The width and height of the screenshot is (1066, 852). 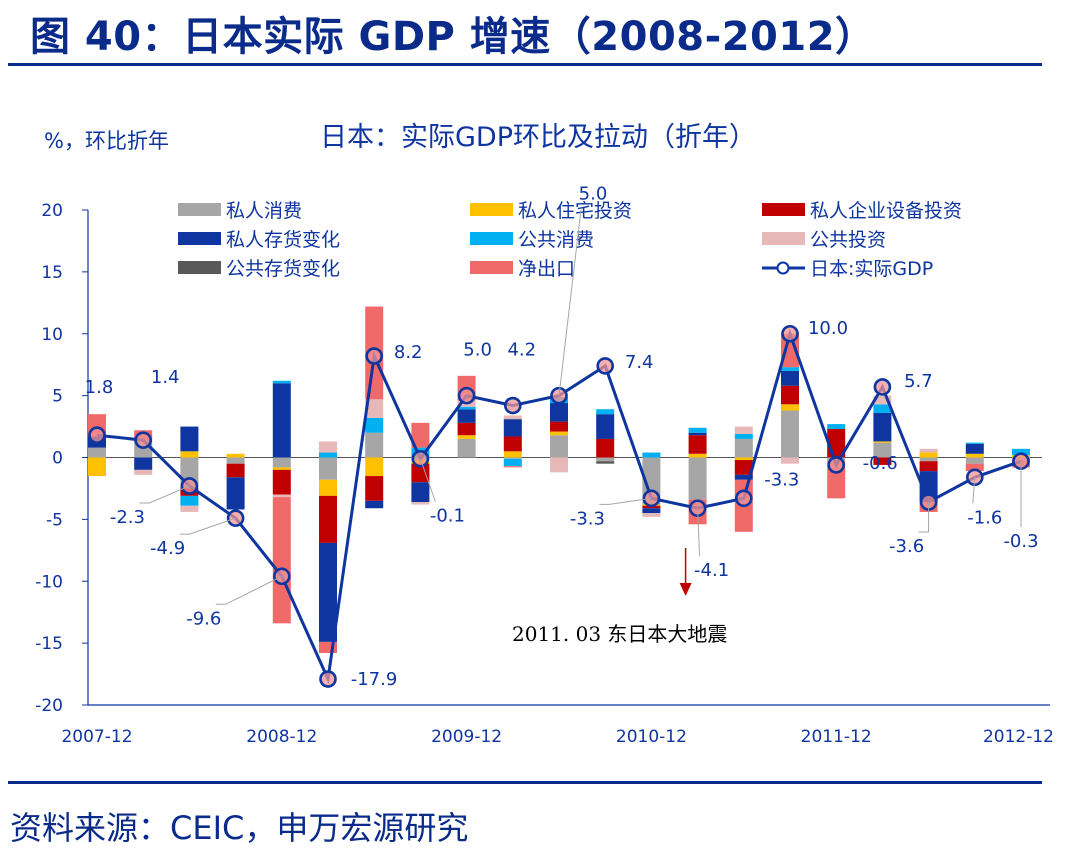 What do you see at coordinates (783, 268) in the screenshot?
I see `legend-line-marker` at bounding box center [783, 268].